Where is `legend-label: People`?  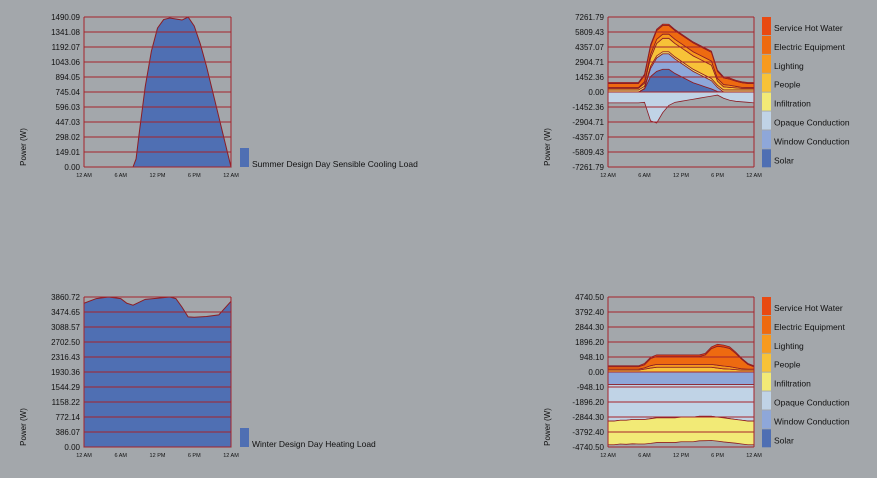 legend-label: People is located at coordinates (787, 365).